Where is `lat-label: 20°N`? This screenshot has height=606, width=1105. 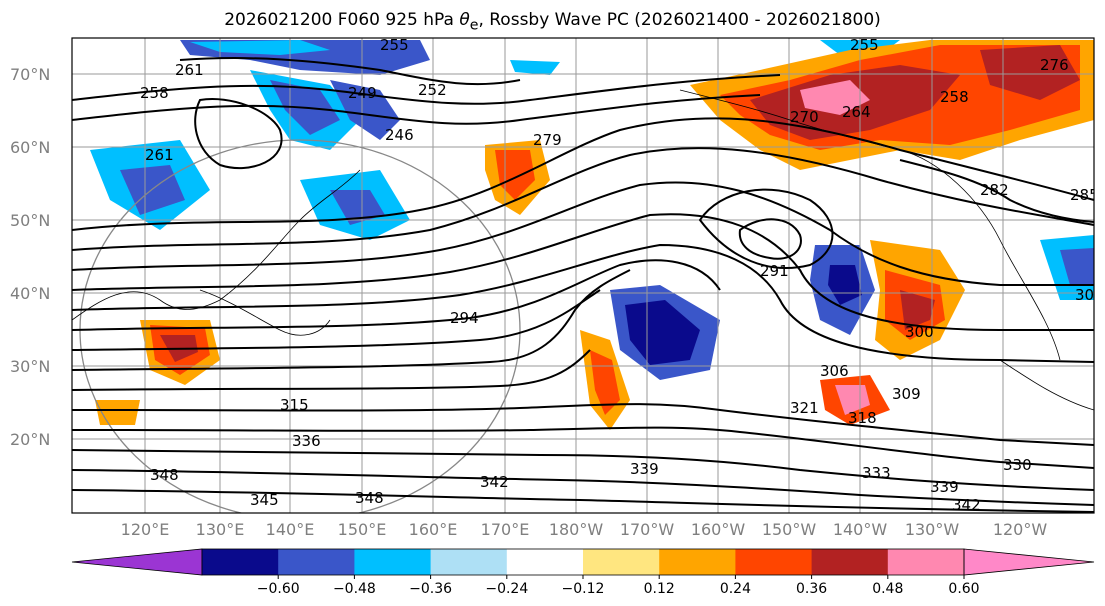 lat-label: 20°N is located at coordinates (30, 439).